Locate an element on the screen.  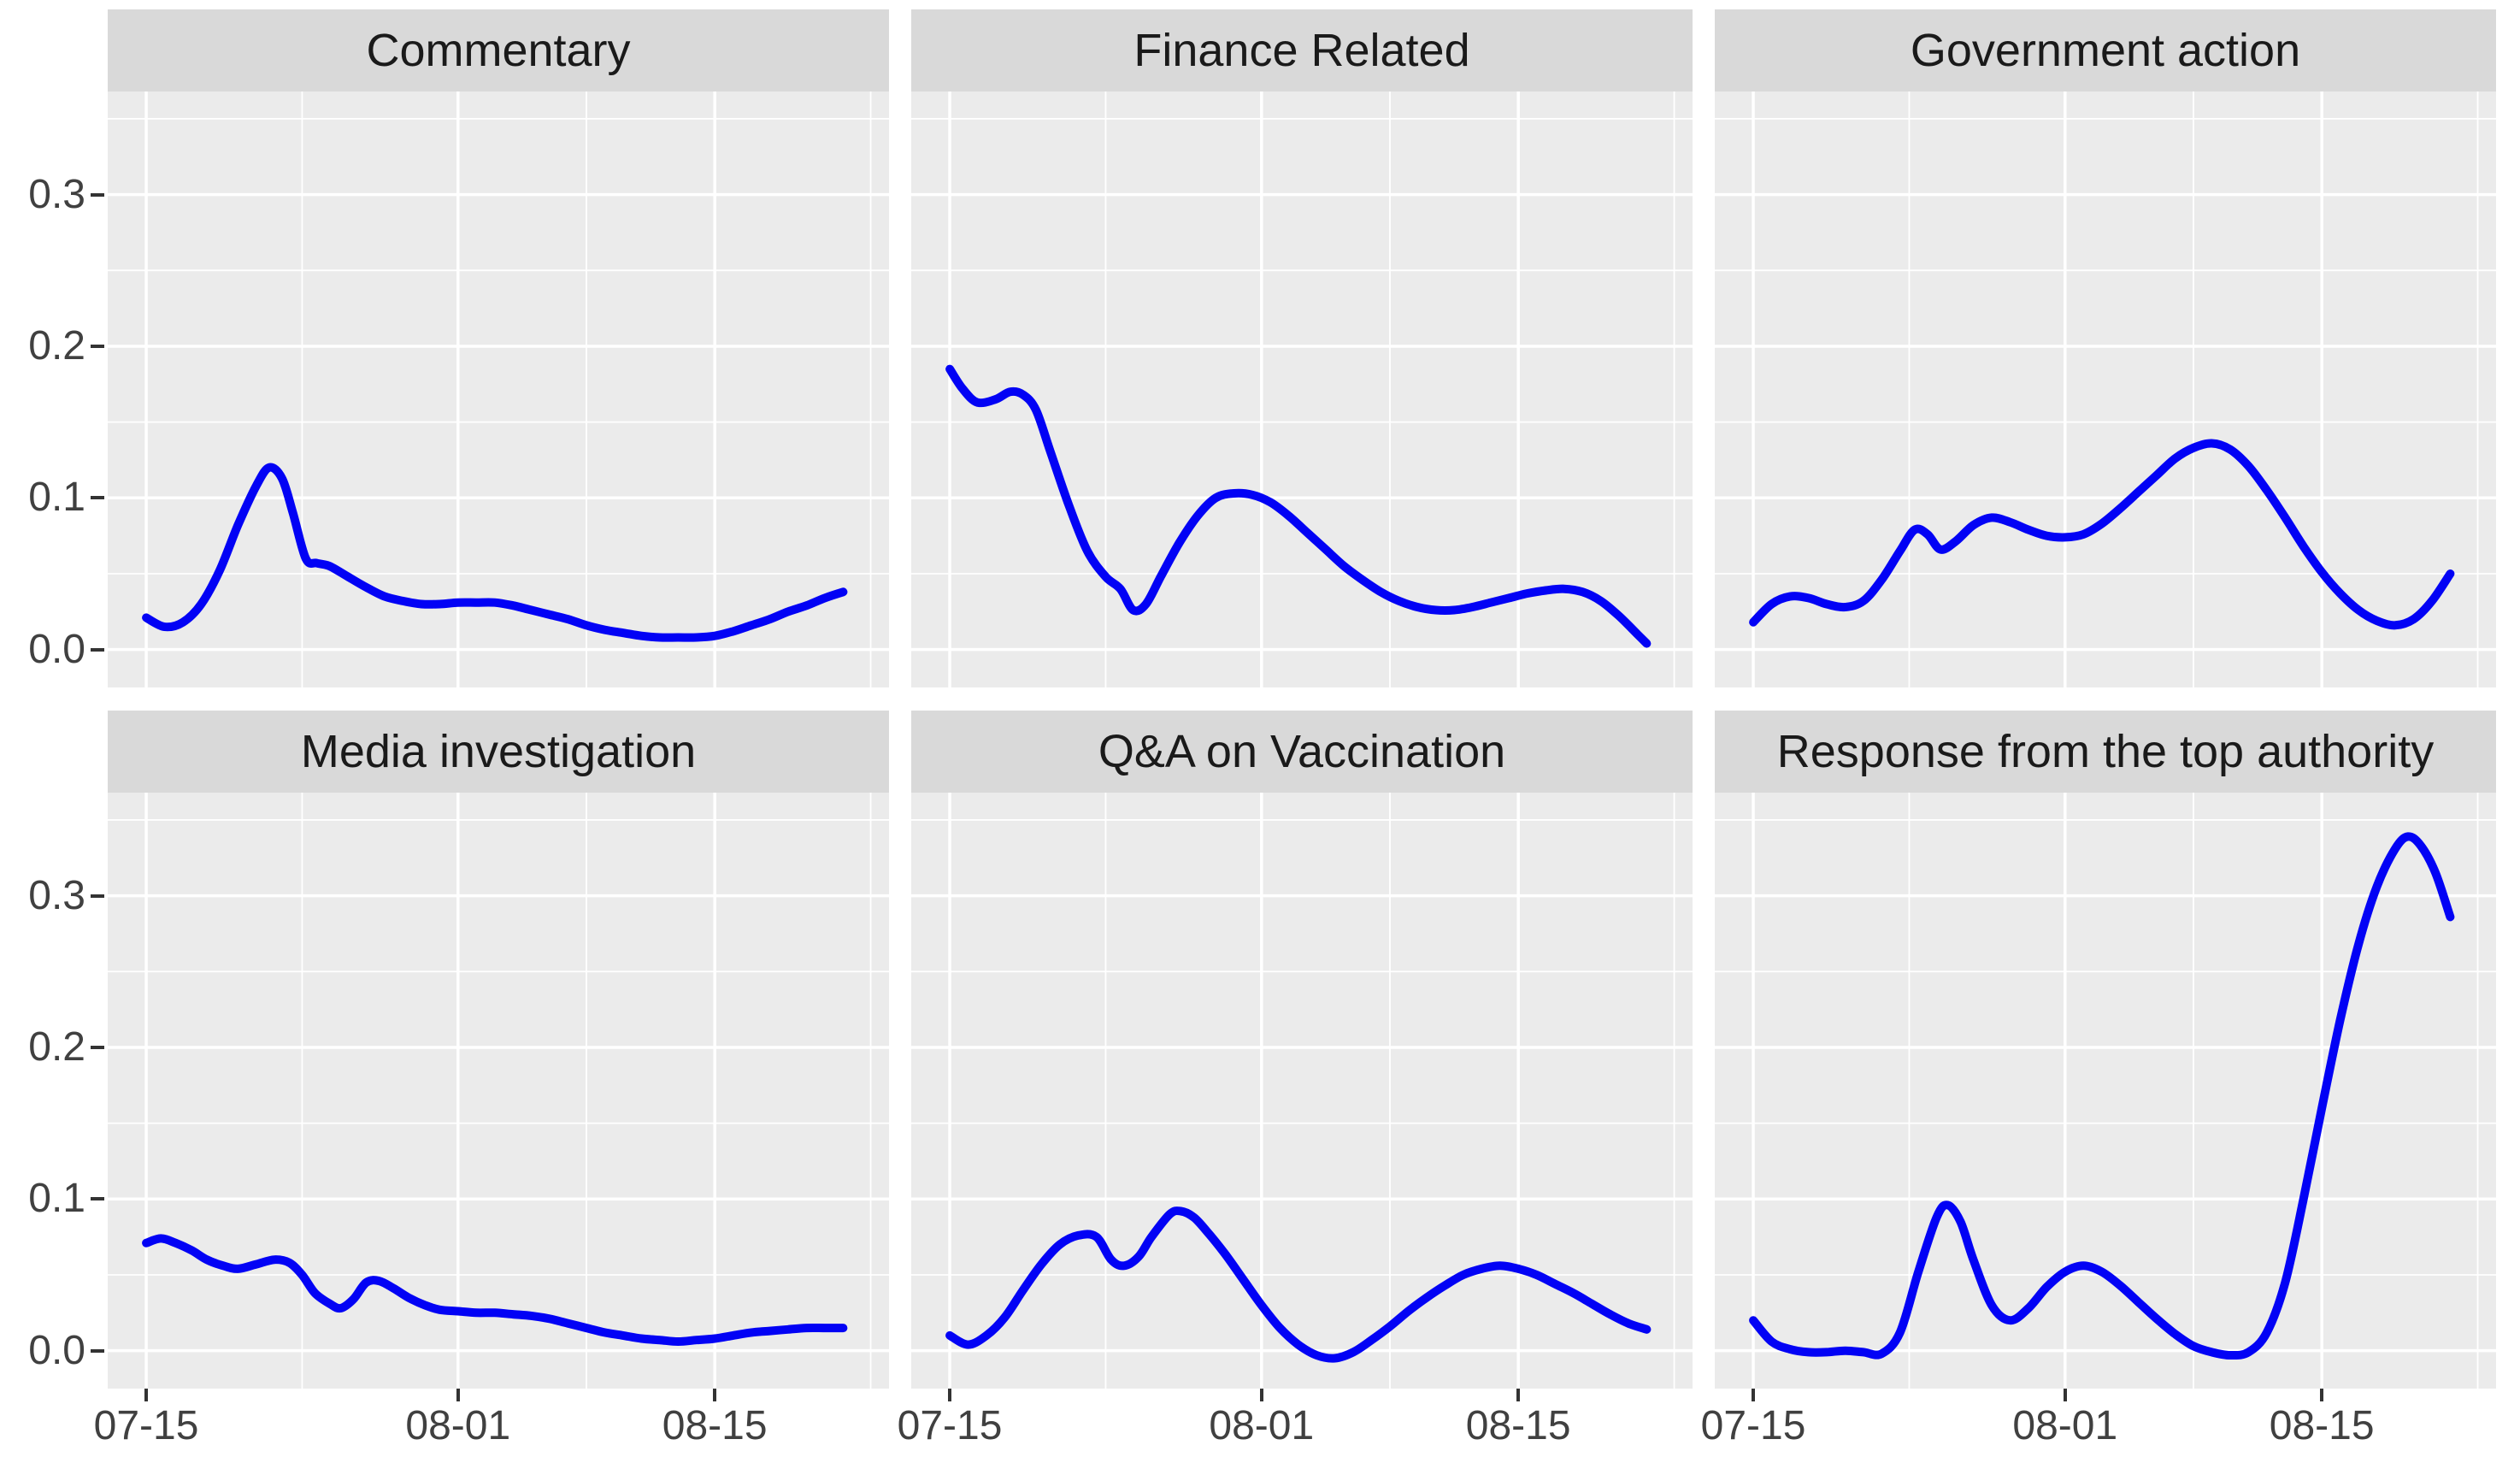
facet-strip-commentary: Commentary is located at coordinates (499, 50).